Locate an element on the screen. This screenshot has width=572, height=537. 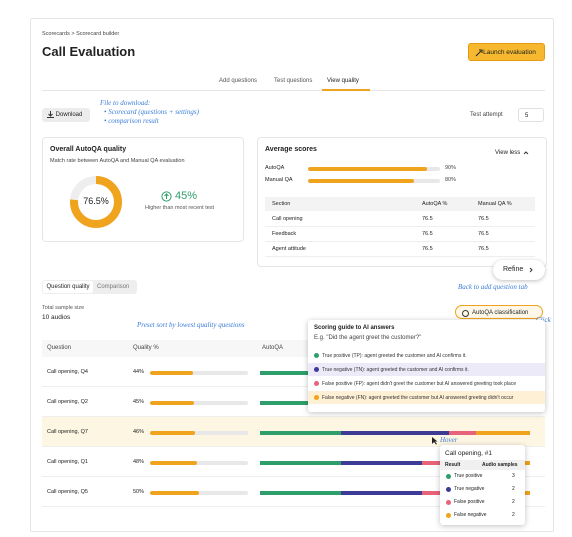
tooltip-title: Call opening, #1 is located at coordinates (468, 453).